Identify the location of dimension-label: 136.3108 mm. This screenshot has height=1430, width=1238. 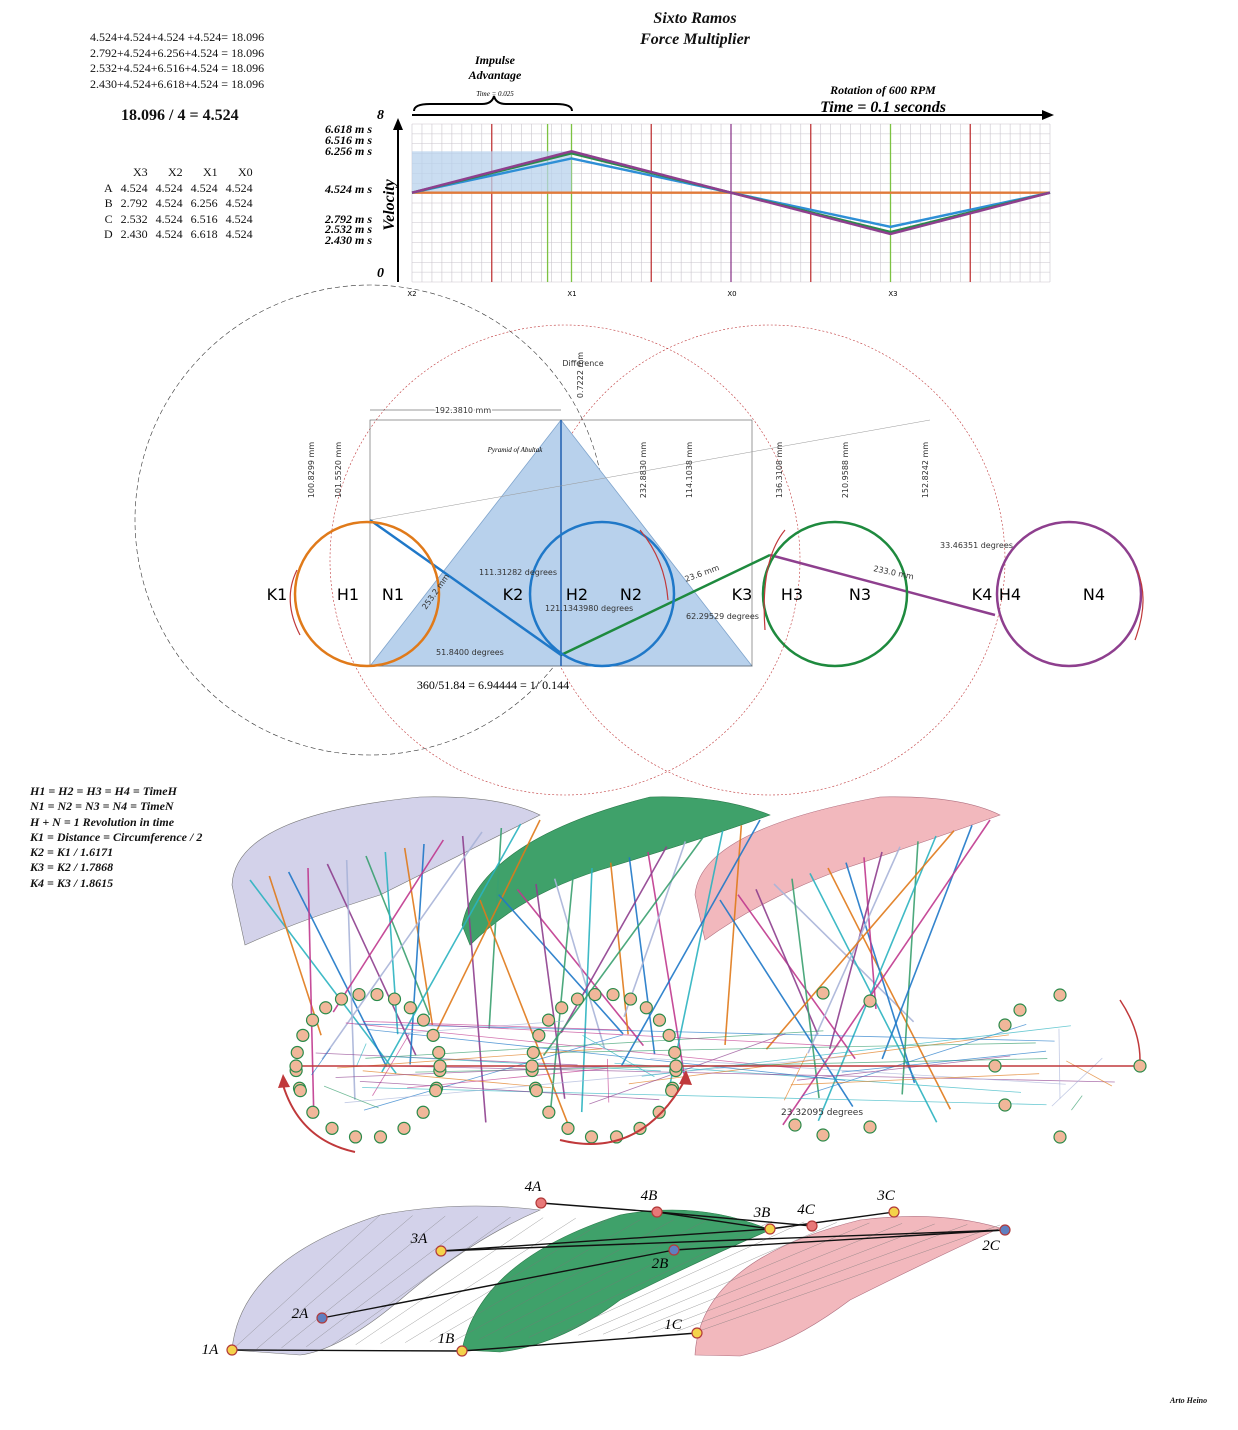
(779, 470).